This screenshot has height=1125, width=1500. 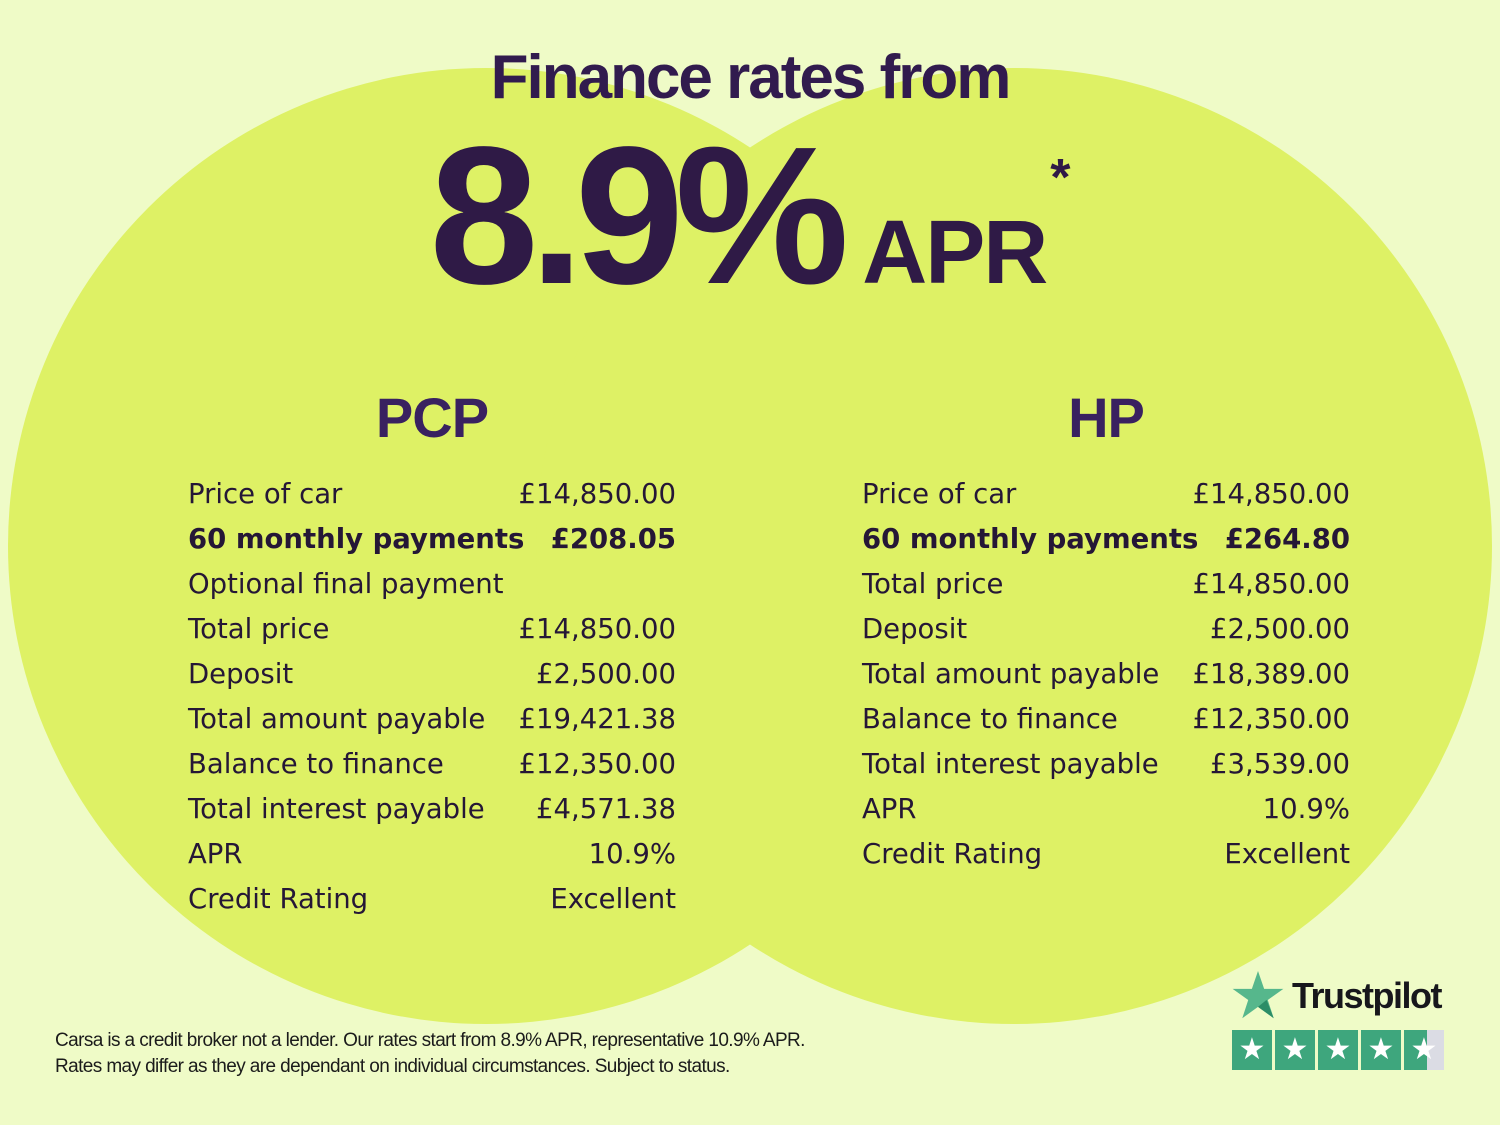 I want to click on star-box-5-half: ★, so click(x=1424, y=1050).